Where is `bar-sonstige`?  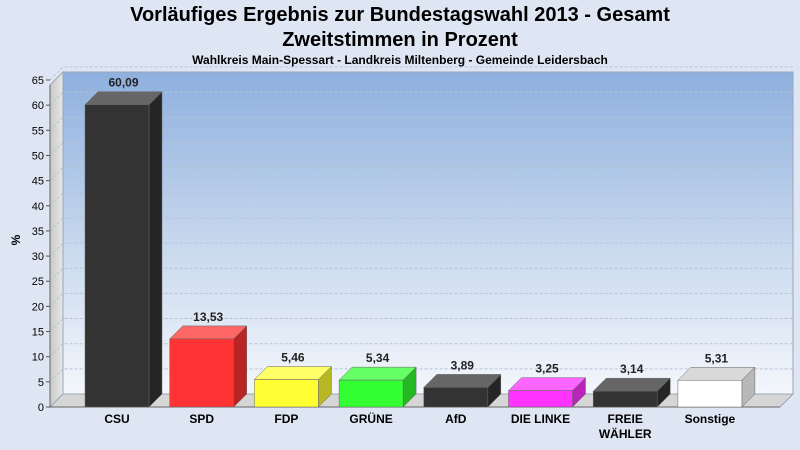 bar-sonstige is located at coordinates (716, 387).